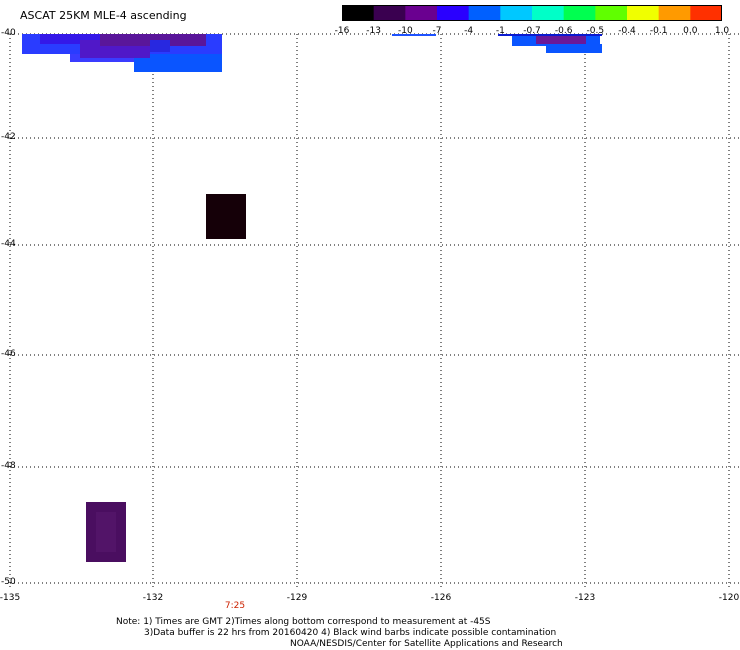 The height and width of the screenshot is (650, 740). I want to click on latitude-label: -44, so click(8, 244).